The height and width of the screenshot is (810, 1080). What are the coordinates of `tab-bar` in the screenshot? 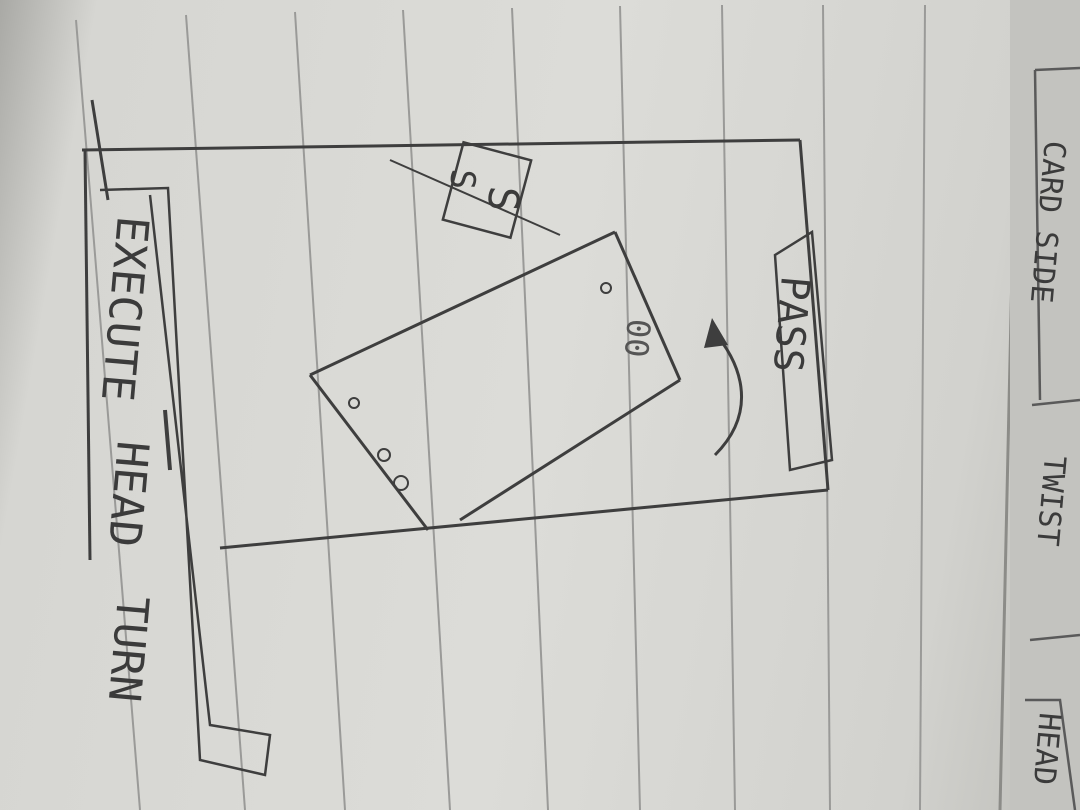 It's located at (1052, 438).